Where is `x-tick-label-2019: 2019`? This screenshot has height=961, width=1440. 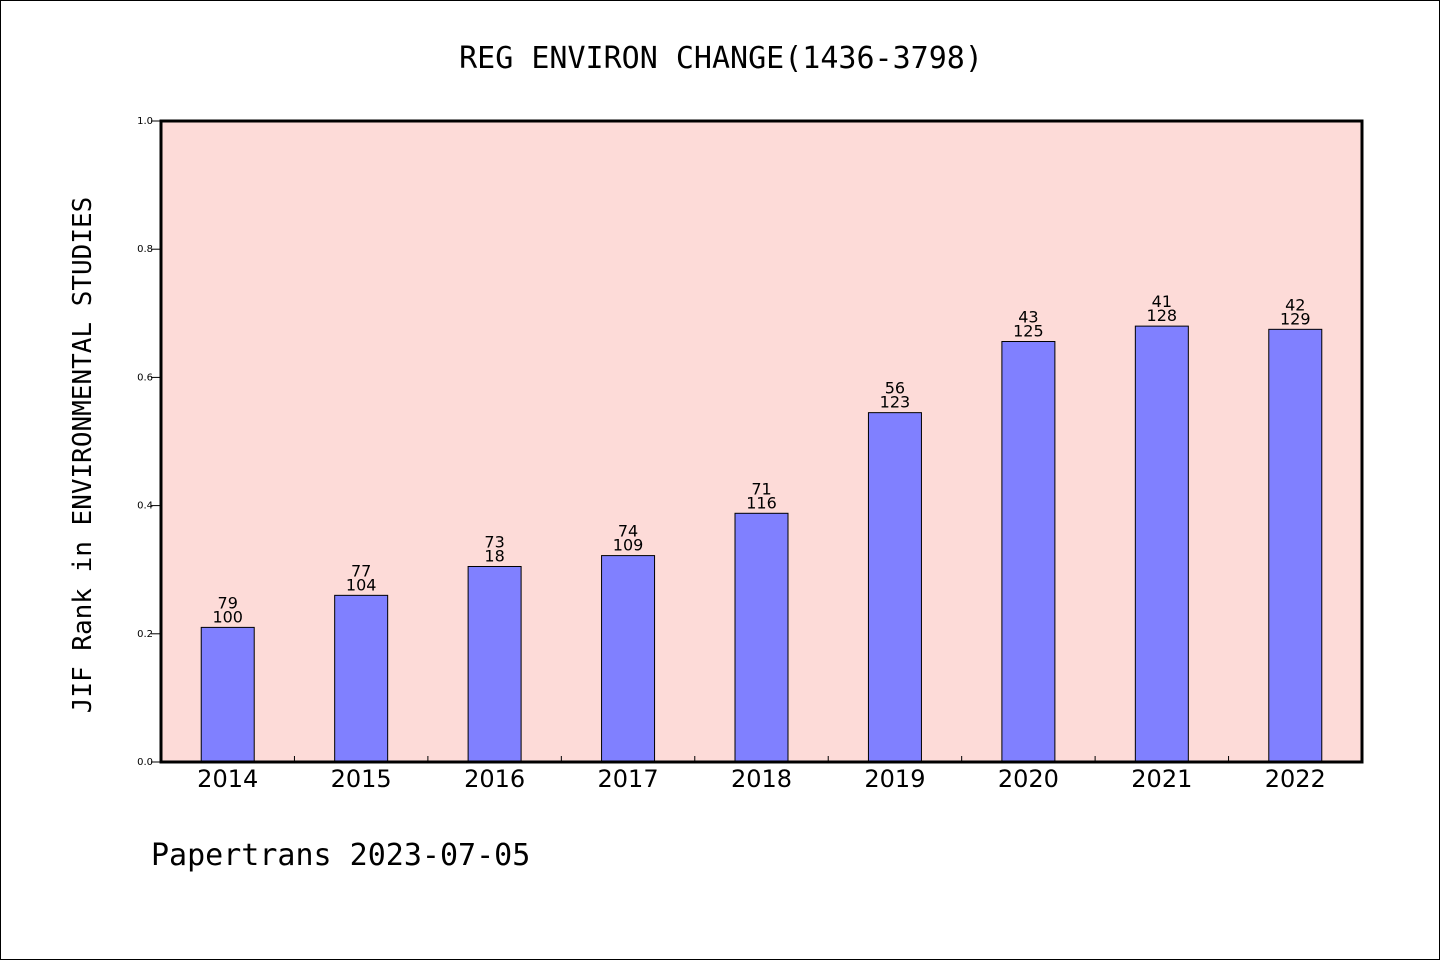
x-tick-label-2019: 2019 is located at coordinates (894, 779).